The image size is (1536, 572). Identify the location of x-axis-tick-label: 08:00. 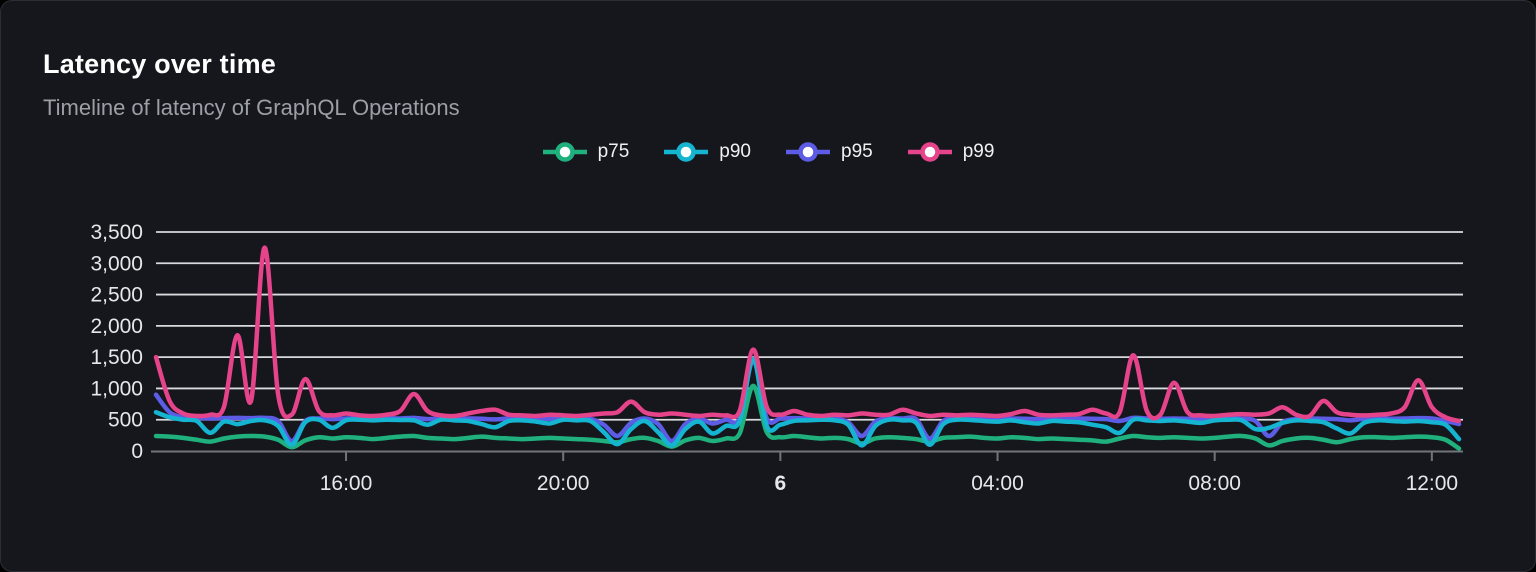
(1214, 483).